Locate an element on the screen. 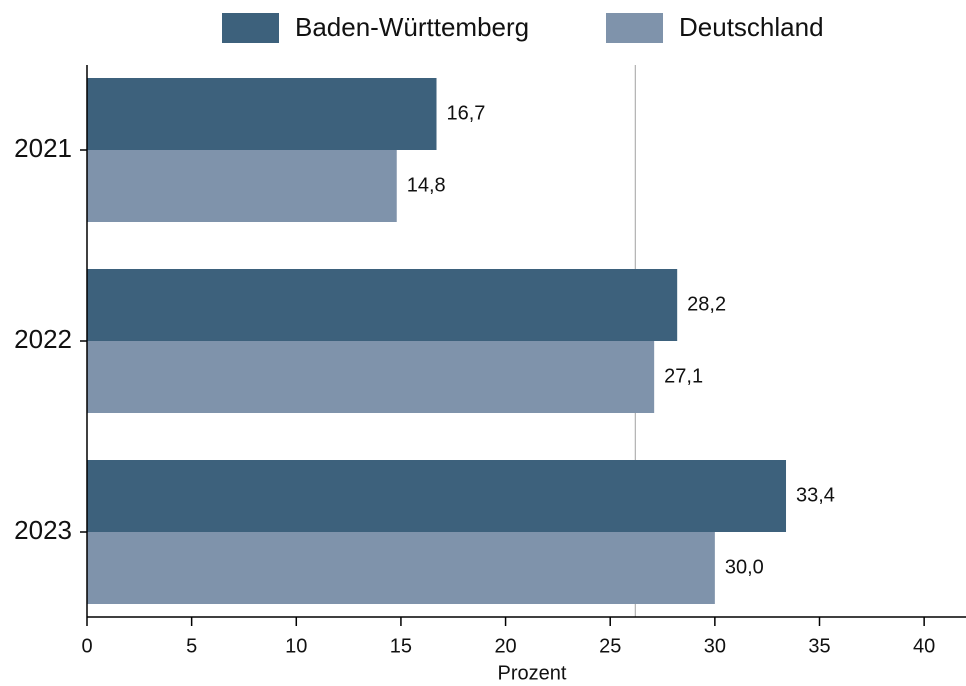 The width and height of the screenshot is (966, 686). value-label: 14,8 is located at coordinates (426, 185).